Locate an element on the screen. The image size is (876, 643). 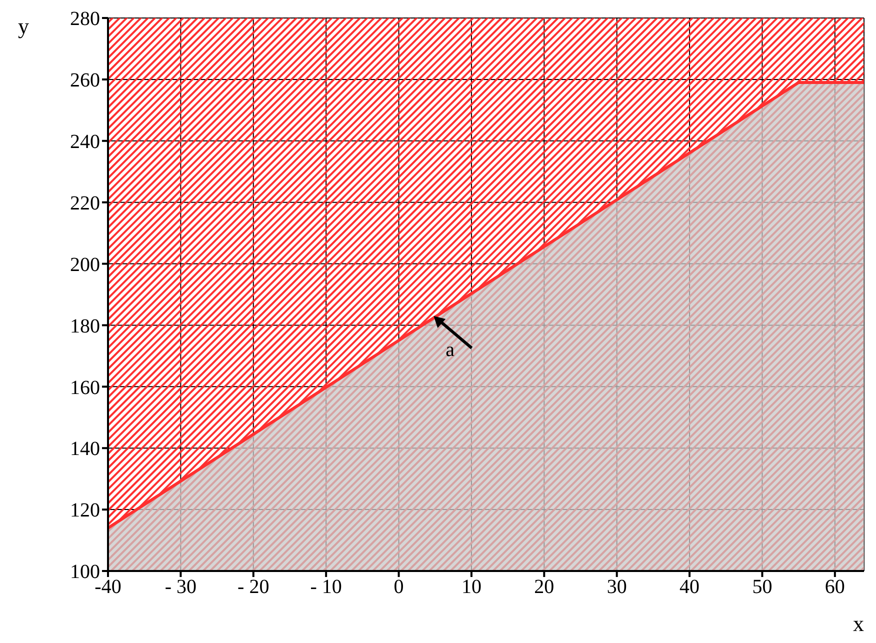
y-tick-label: 220 is located at coordinates (85, 203).